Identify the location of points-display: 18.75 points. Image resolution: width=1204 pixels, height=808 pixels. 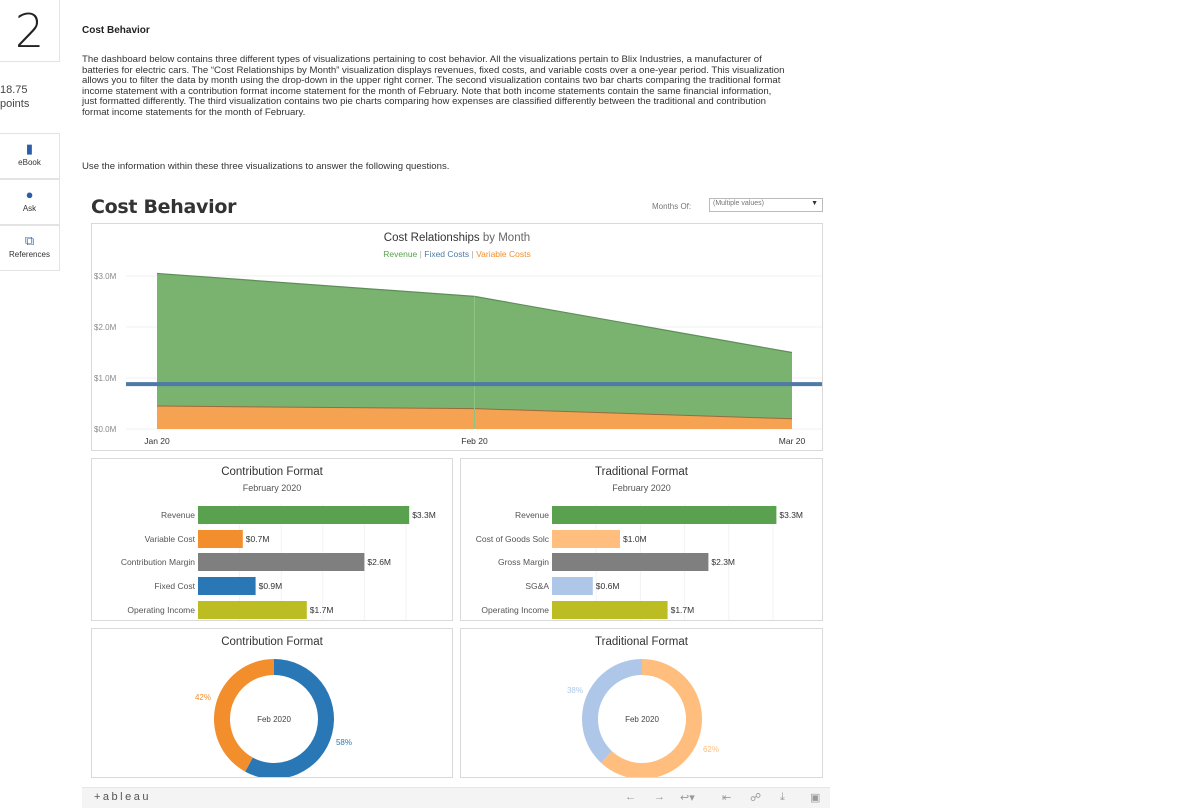
(14, 97).